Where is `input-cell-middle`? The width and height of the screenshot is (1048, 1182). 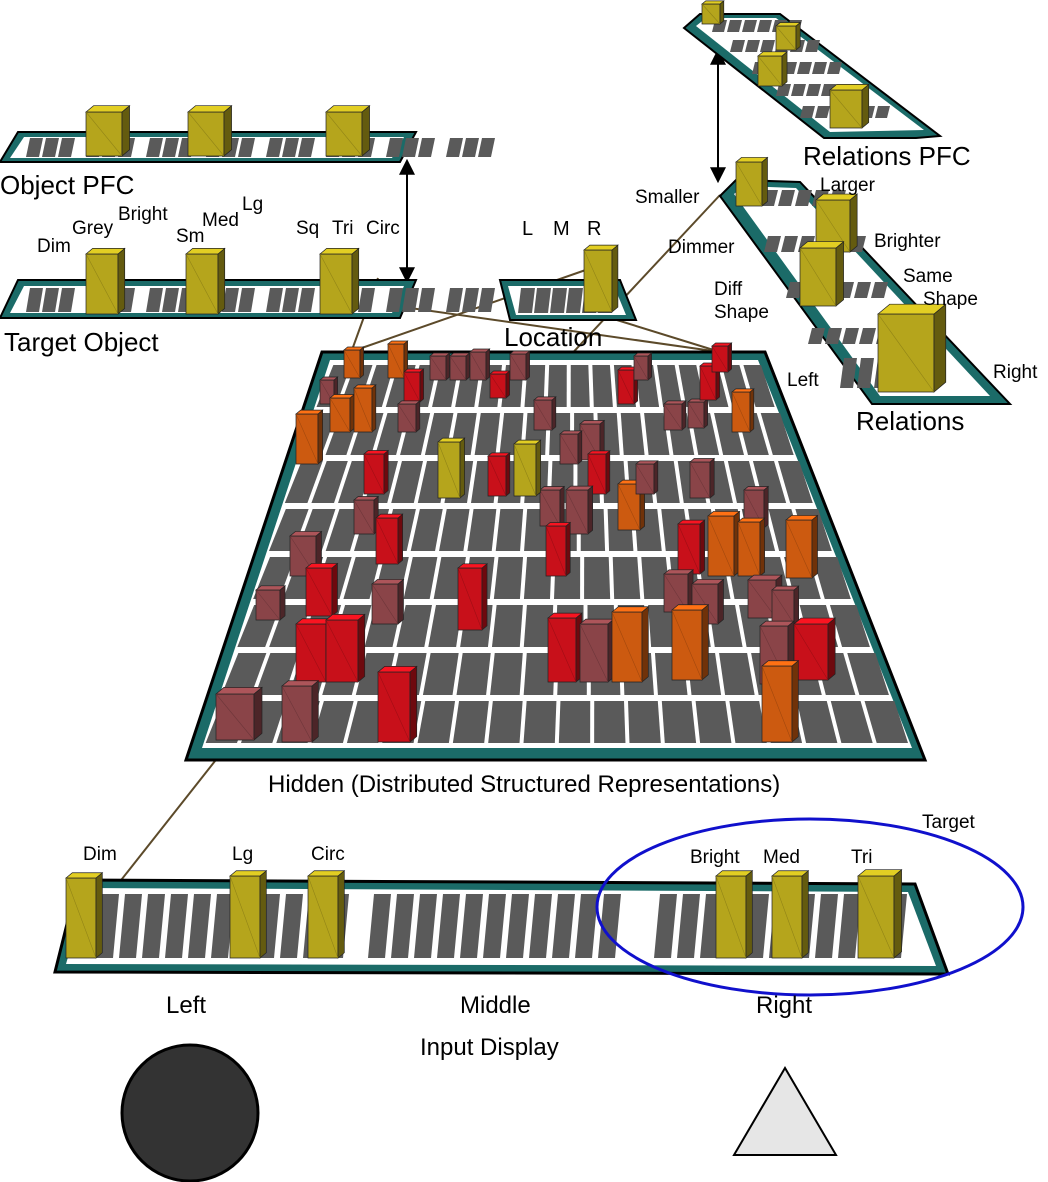 input-cell-middle is located at coordinates (379, 926).